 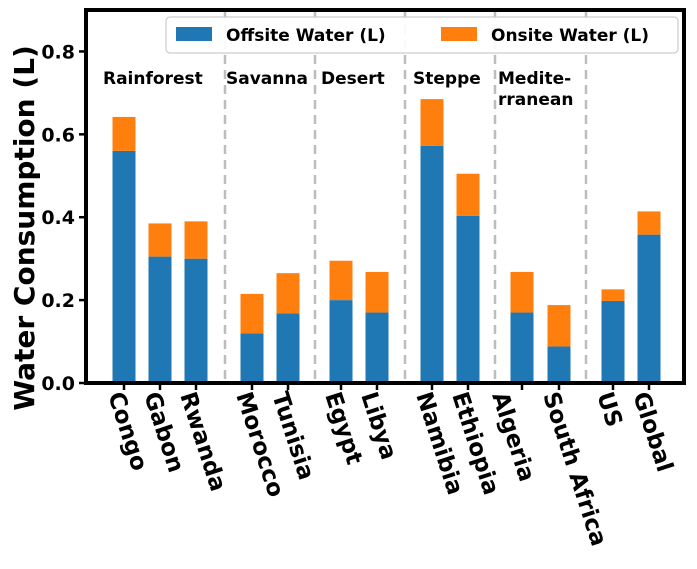 What do you see at coordinates (432, 122) in the screenshot?
I see `bar-onsite-namibia` at bounding box center [432, 122].